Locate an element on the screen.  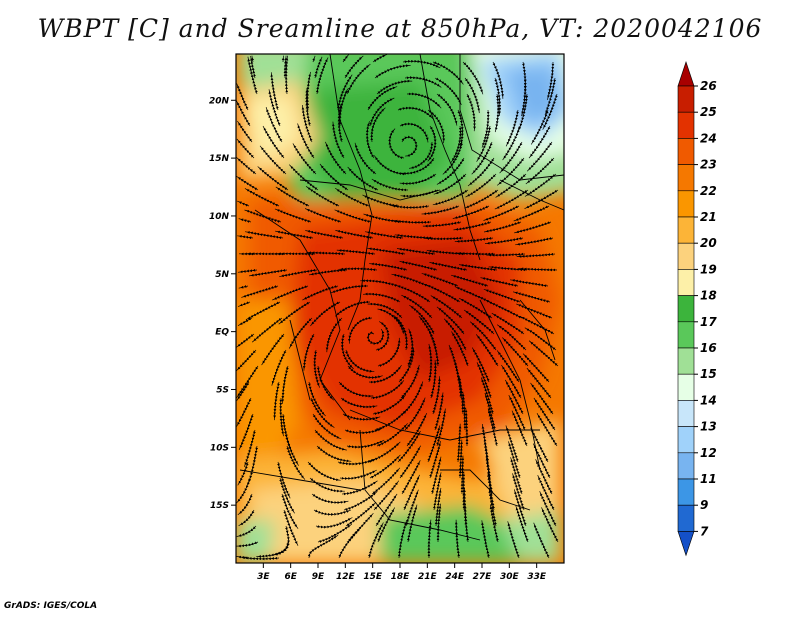
y-tick-label: 10S is located at coordinates (219, 448).